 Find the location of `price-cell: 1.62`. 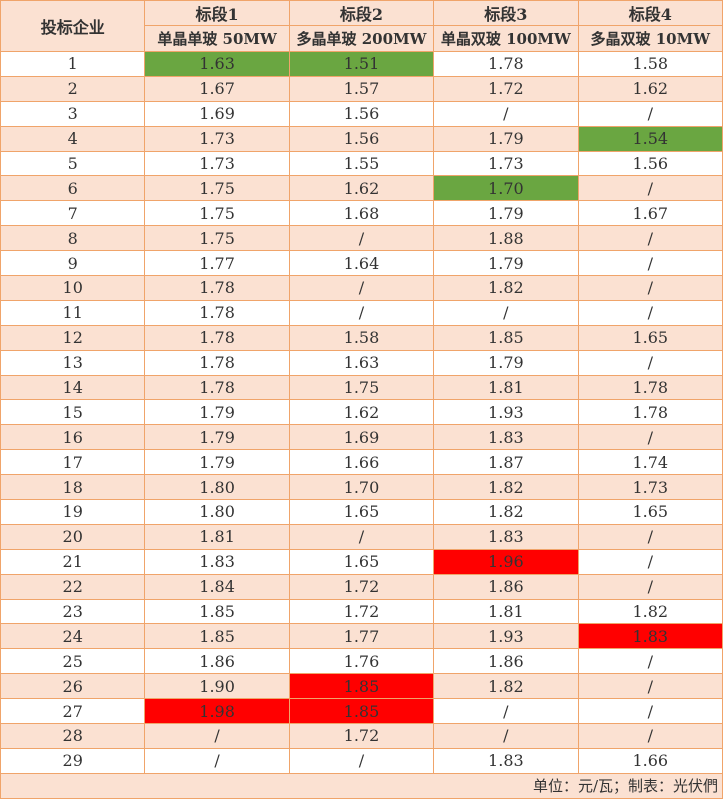

price-cell: 1.62 is located at coordinates (361, 188).